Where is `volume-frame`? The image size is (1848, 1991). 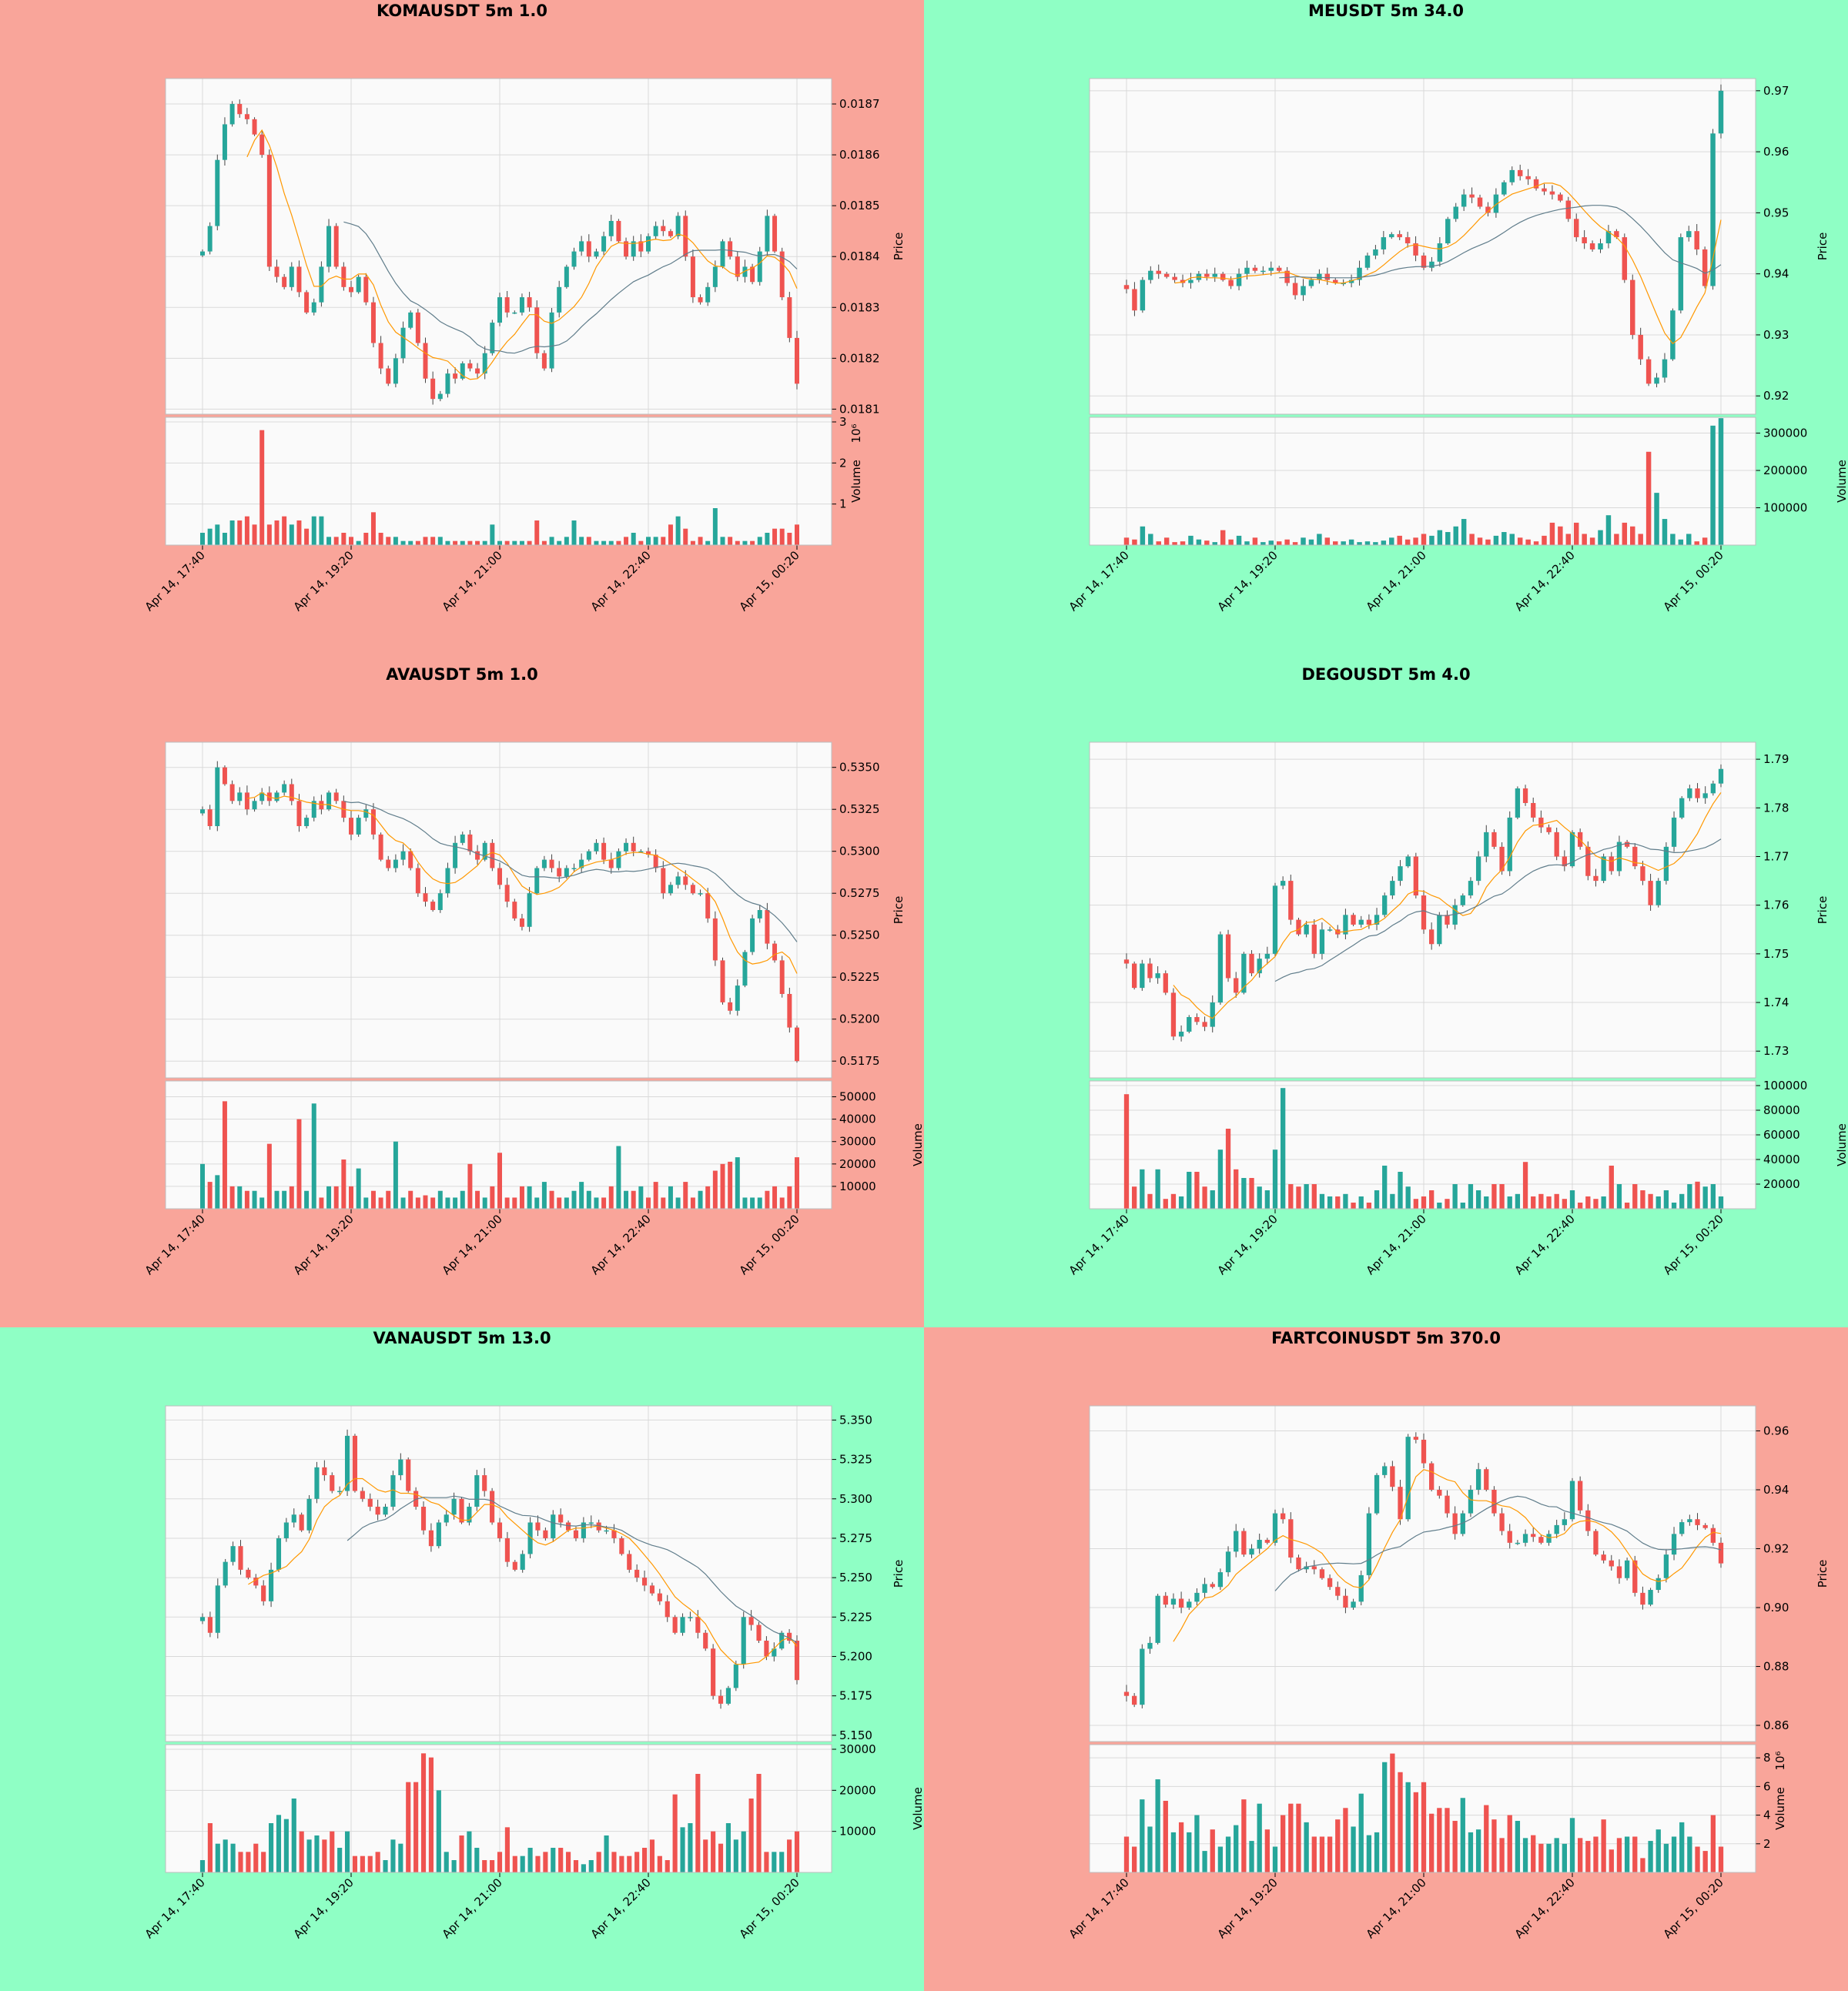 volume-frame is located at coordinates (1422, 481).